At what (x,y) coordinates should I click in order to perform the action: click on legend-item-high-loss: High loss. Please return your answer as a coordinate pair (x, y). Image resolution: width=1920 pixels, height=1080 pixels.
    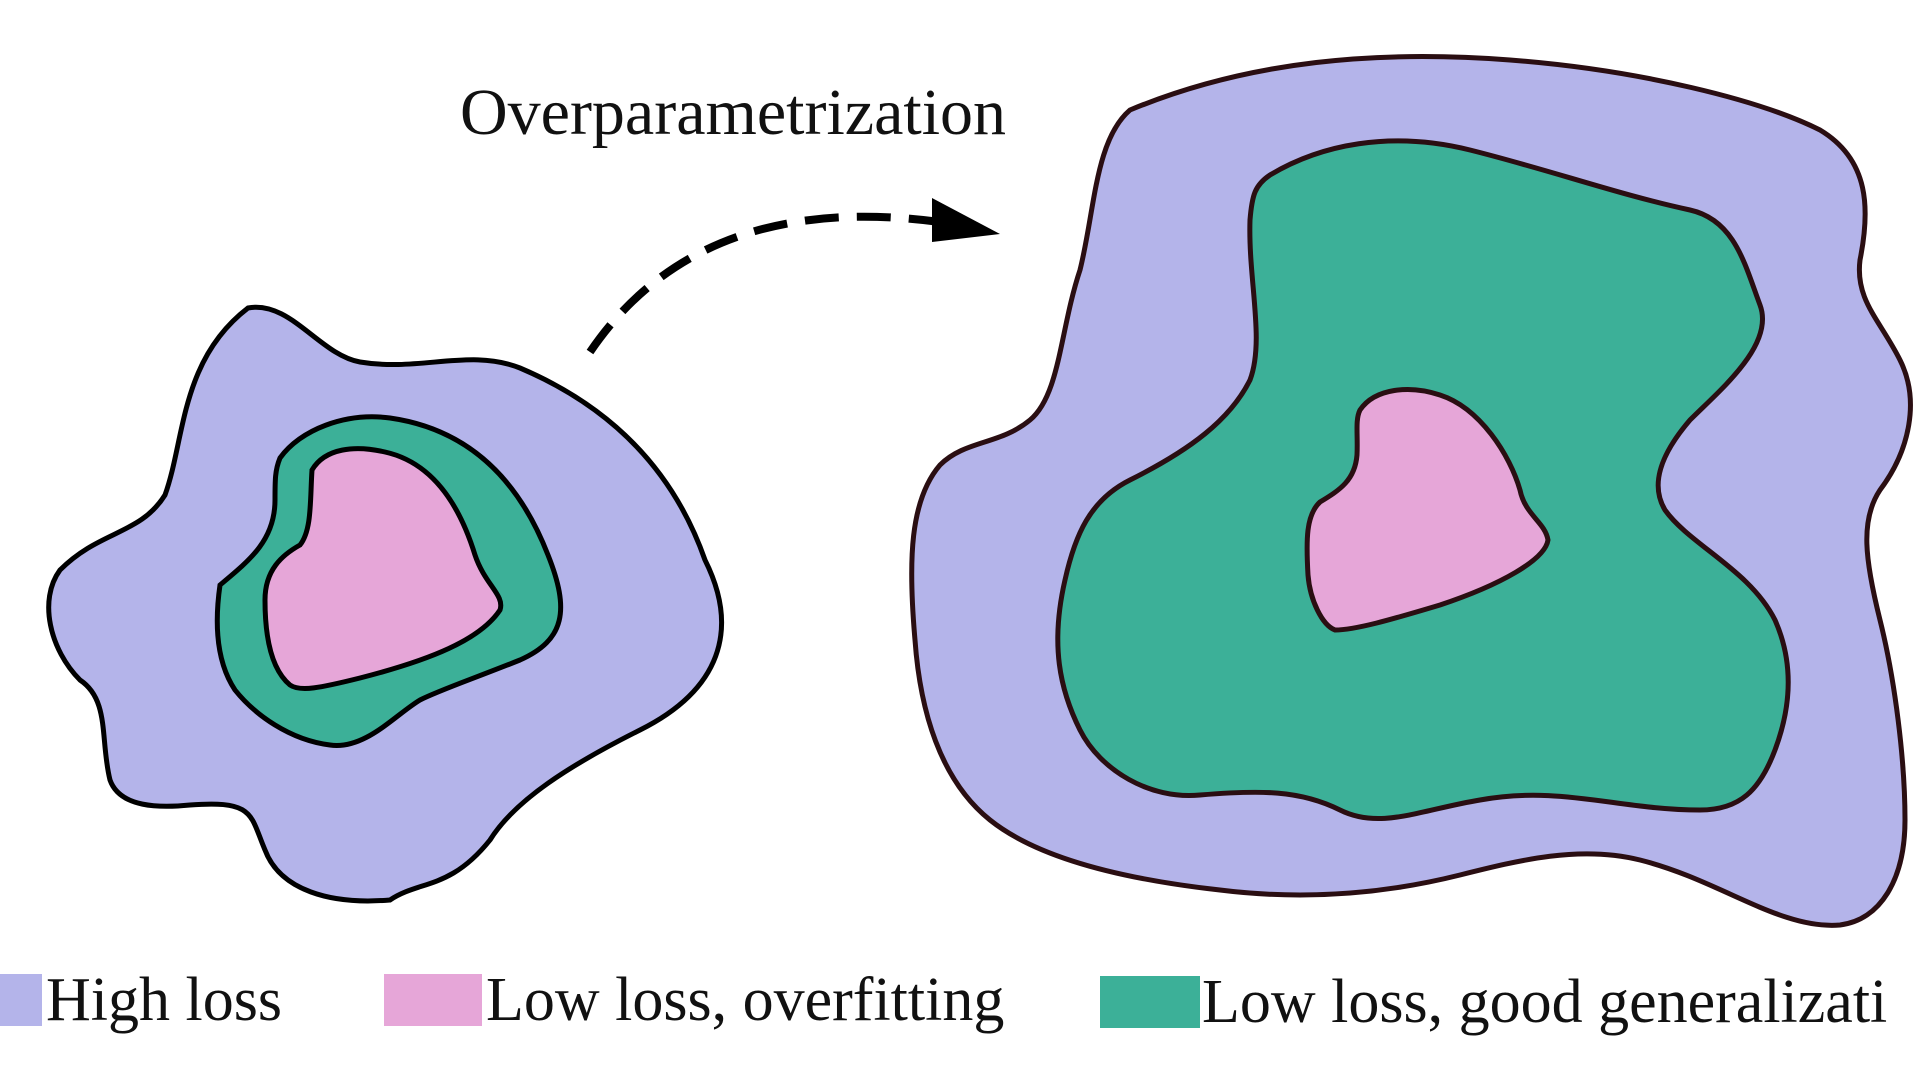
    Looking at the image, I should click on (141, 1000).